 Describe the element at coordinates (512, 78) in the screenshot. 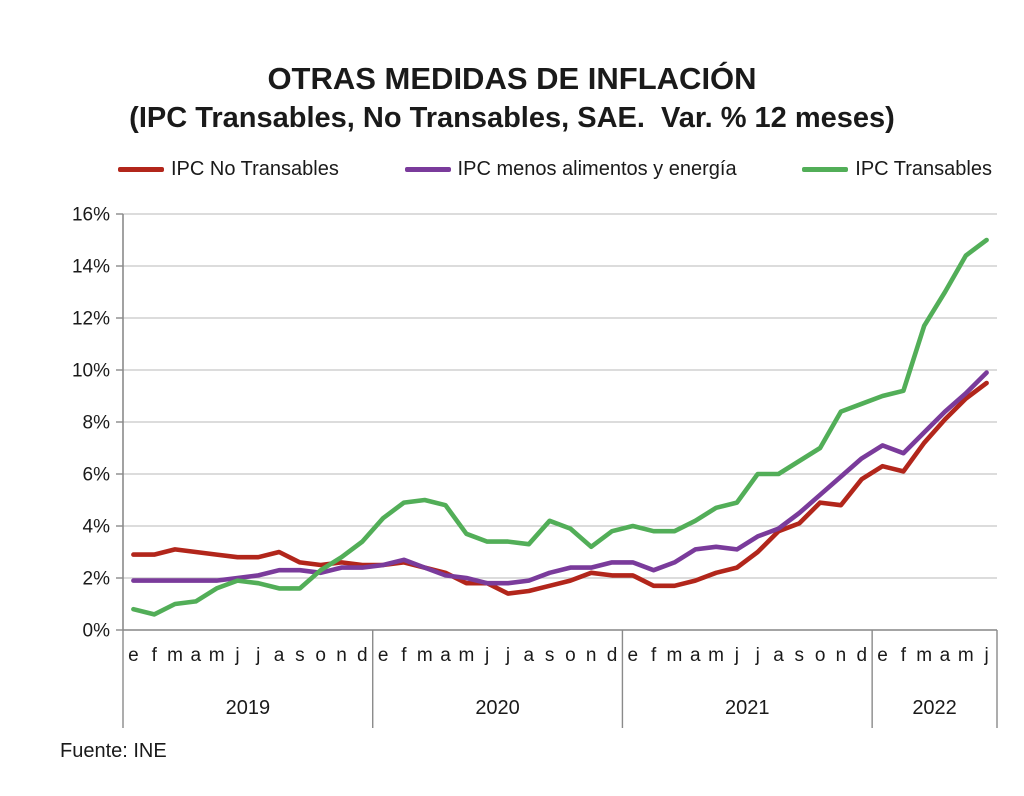

I see `chart-title: OTRAS MEDIDAS DE INFLACIÓN` at that location.